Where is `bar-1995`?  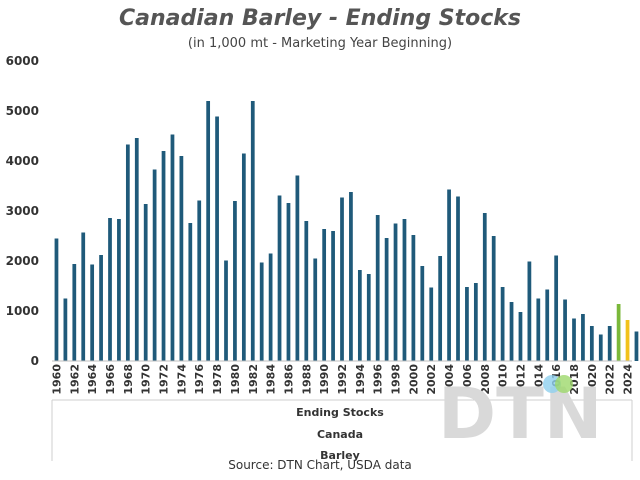
bar-1995 is located at coordinates (368, 317).